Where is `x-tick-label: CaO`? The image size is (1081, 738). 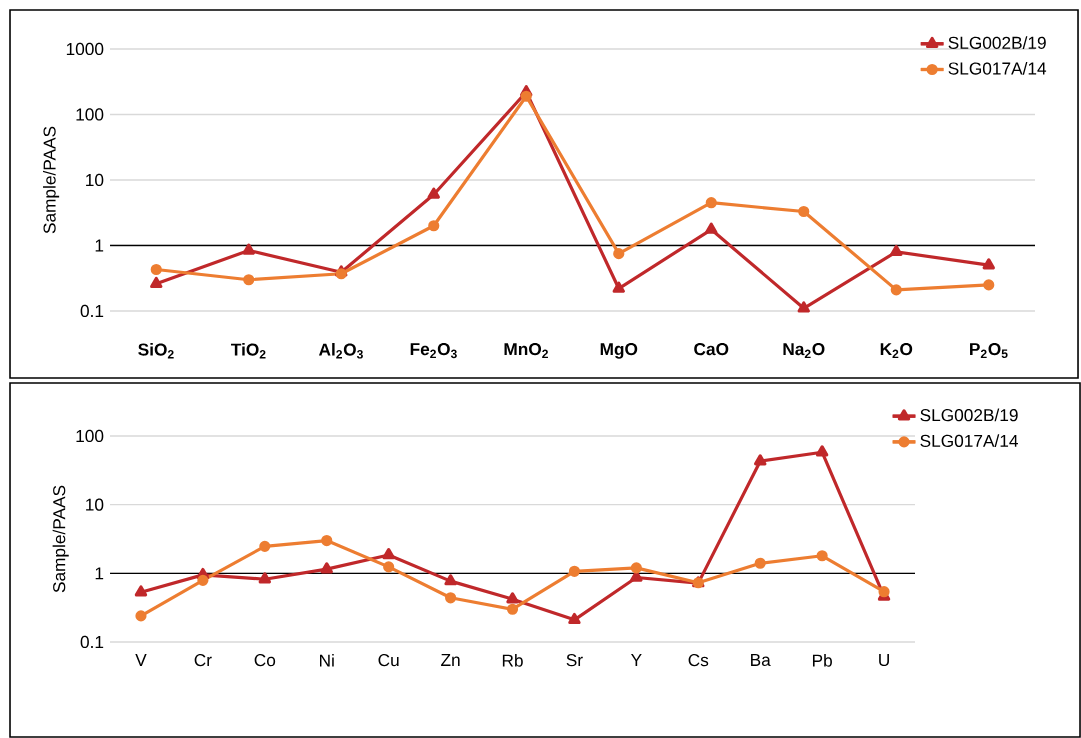
x-tick-label: CaO is located at coordinates (711, 349).